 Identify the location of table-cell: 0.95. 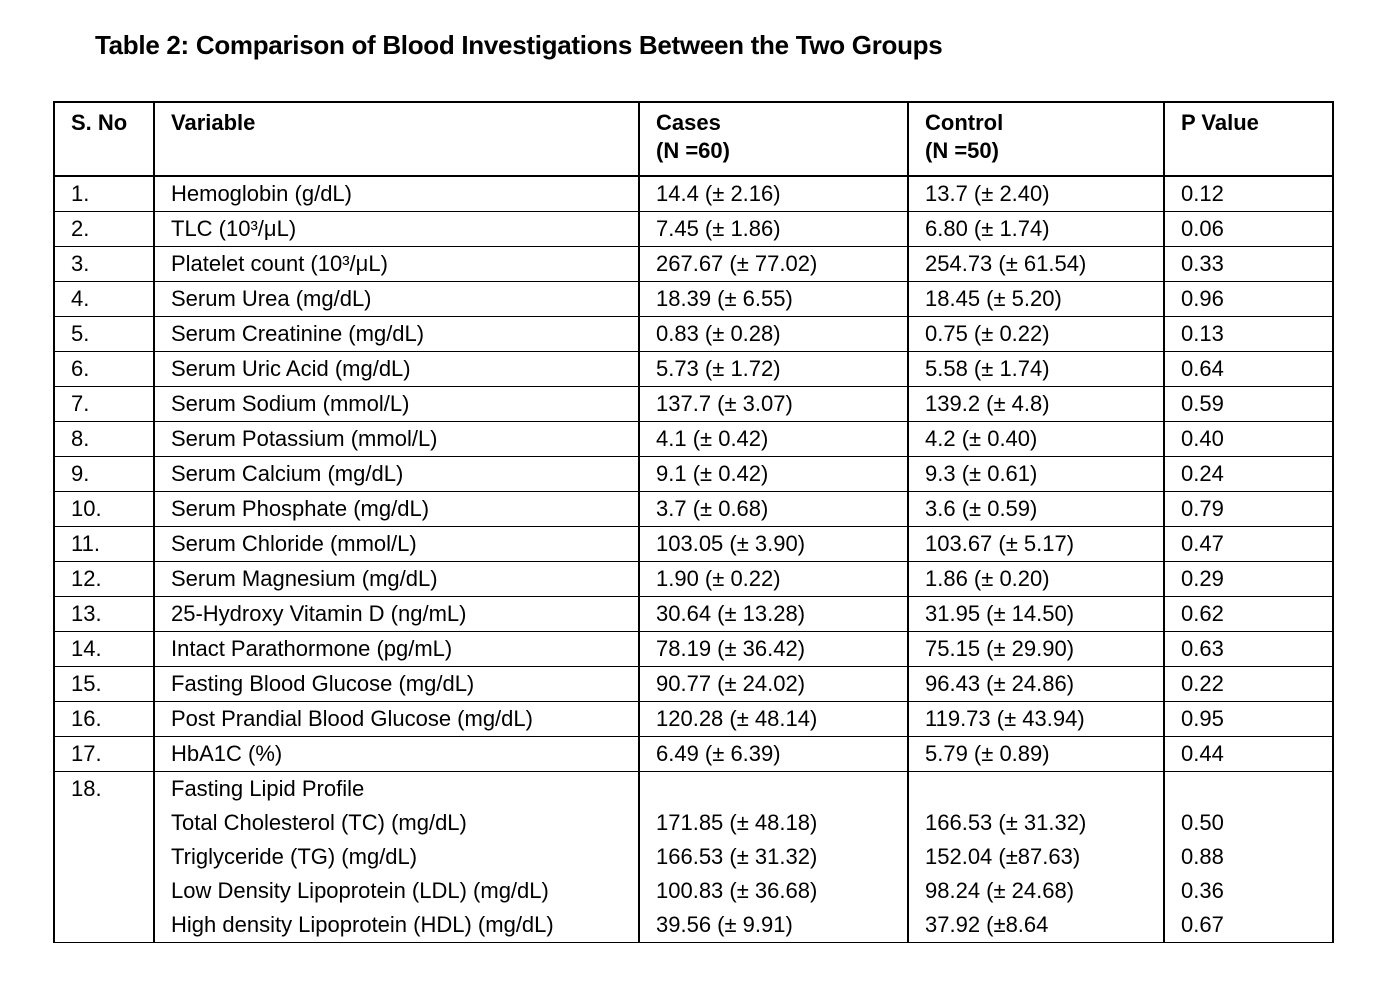
(1248, 719).